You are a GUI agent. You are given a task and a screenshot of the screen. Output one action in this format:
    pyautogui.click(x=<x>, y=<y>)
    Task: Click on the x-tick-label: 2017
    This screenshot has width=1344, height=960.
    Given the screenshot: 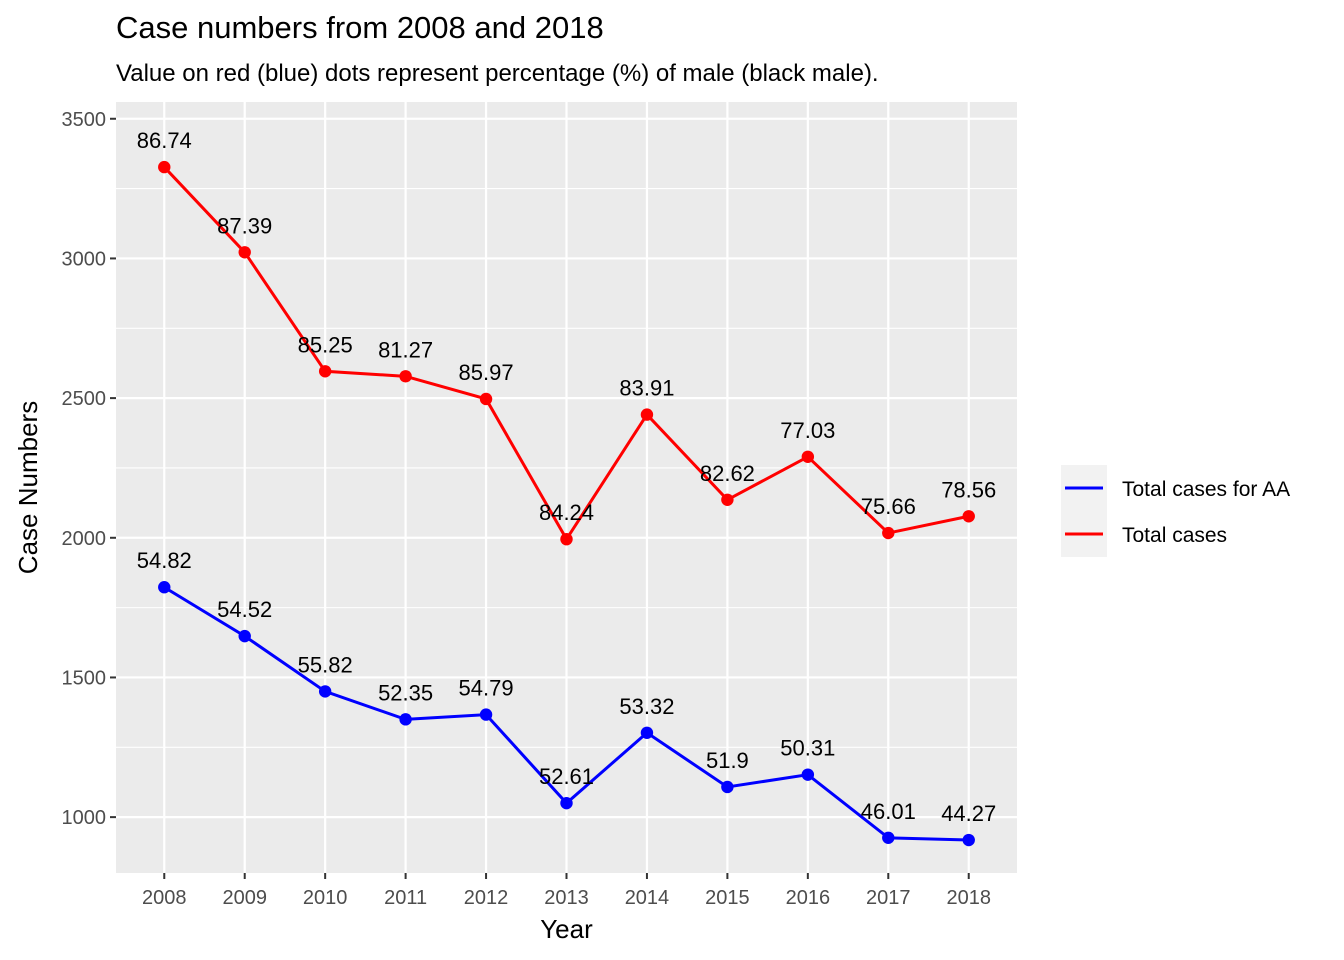 What is the action you would take?
    pyautogui.click(x=888, y=898)
    